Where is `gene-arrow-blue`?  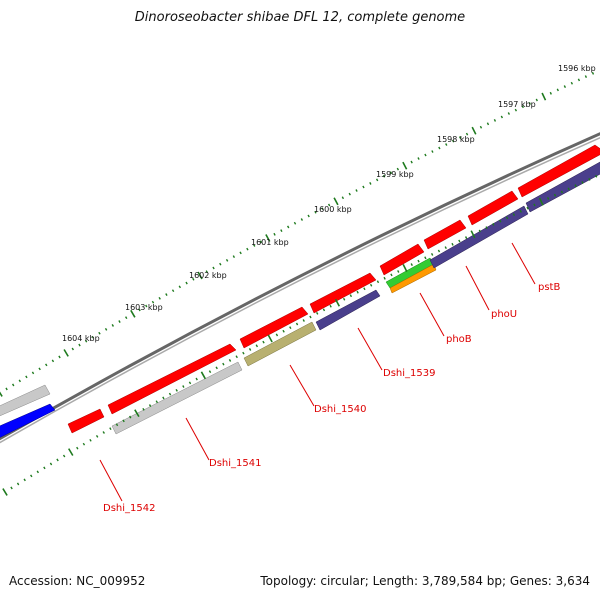
gene-arrow-blue is located at coordinates (28, 421).